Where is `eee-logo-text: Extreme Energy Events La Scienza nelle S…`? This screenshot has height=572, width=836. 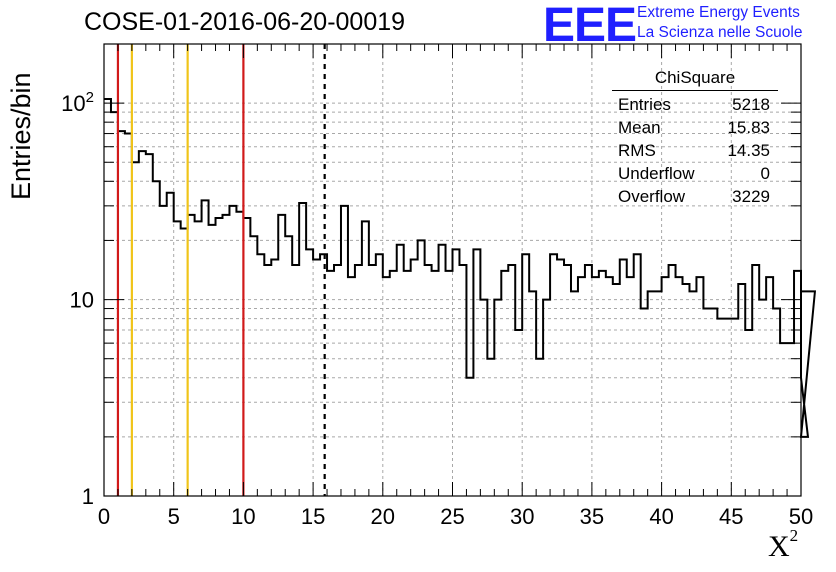 eee-logo-text: Extreme Energy Events La Scienza nelle S… is located at coordinates (719, 23).